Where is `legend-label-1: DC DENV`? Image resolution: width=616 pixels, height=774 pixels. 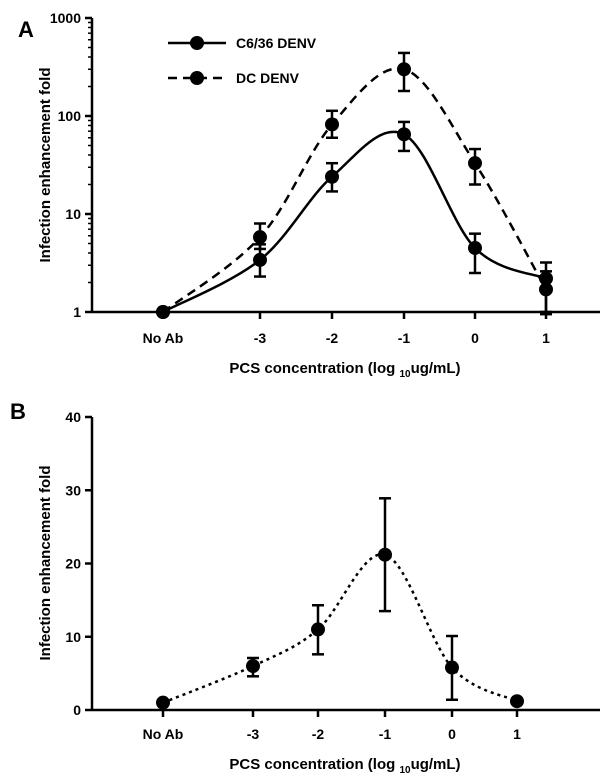
legend-label-1: DC DENV is located at coordinates (268, 78).